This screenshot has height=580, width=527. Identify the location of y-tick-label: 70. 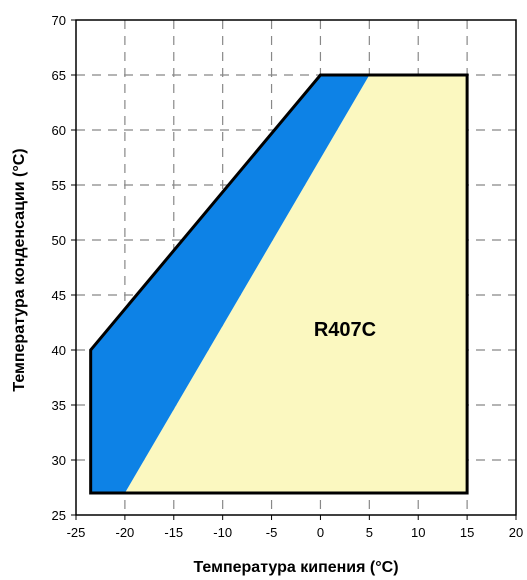
(59, 20).